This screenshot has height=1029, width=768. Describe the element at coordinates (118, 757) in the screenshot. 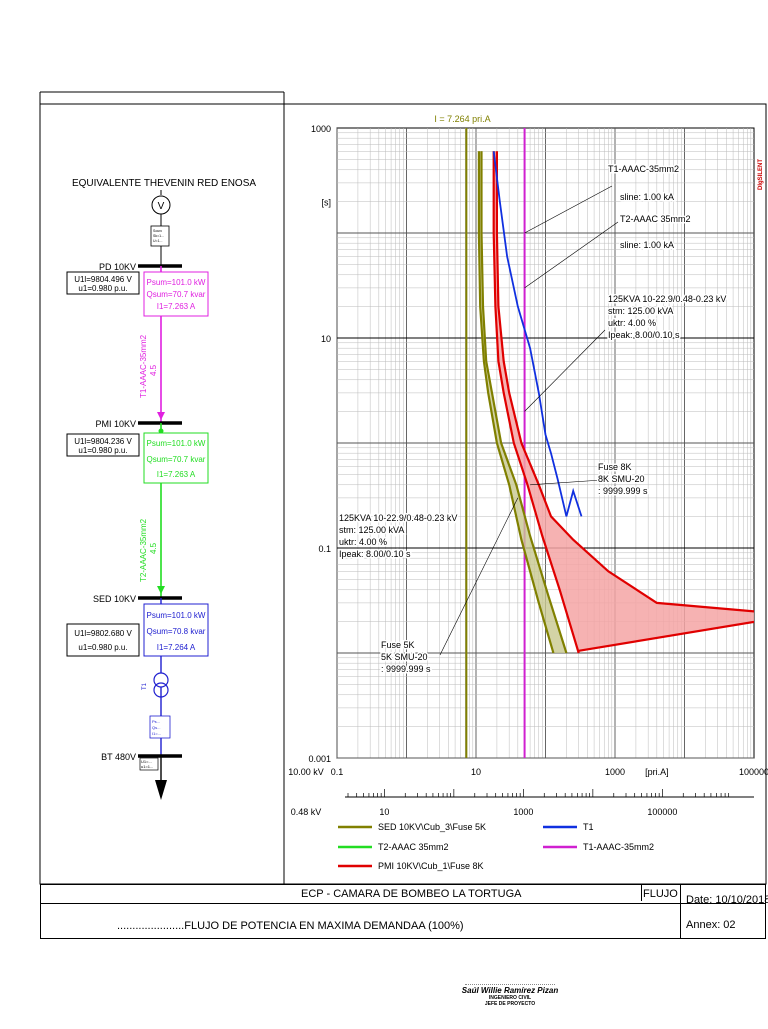

I see `bus-bt-label: BT 480V` at that location.